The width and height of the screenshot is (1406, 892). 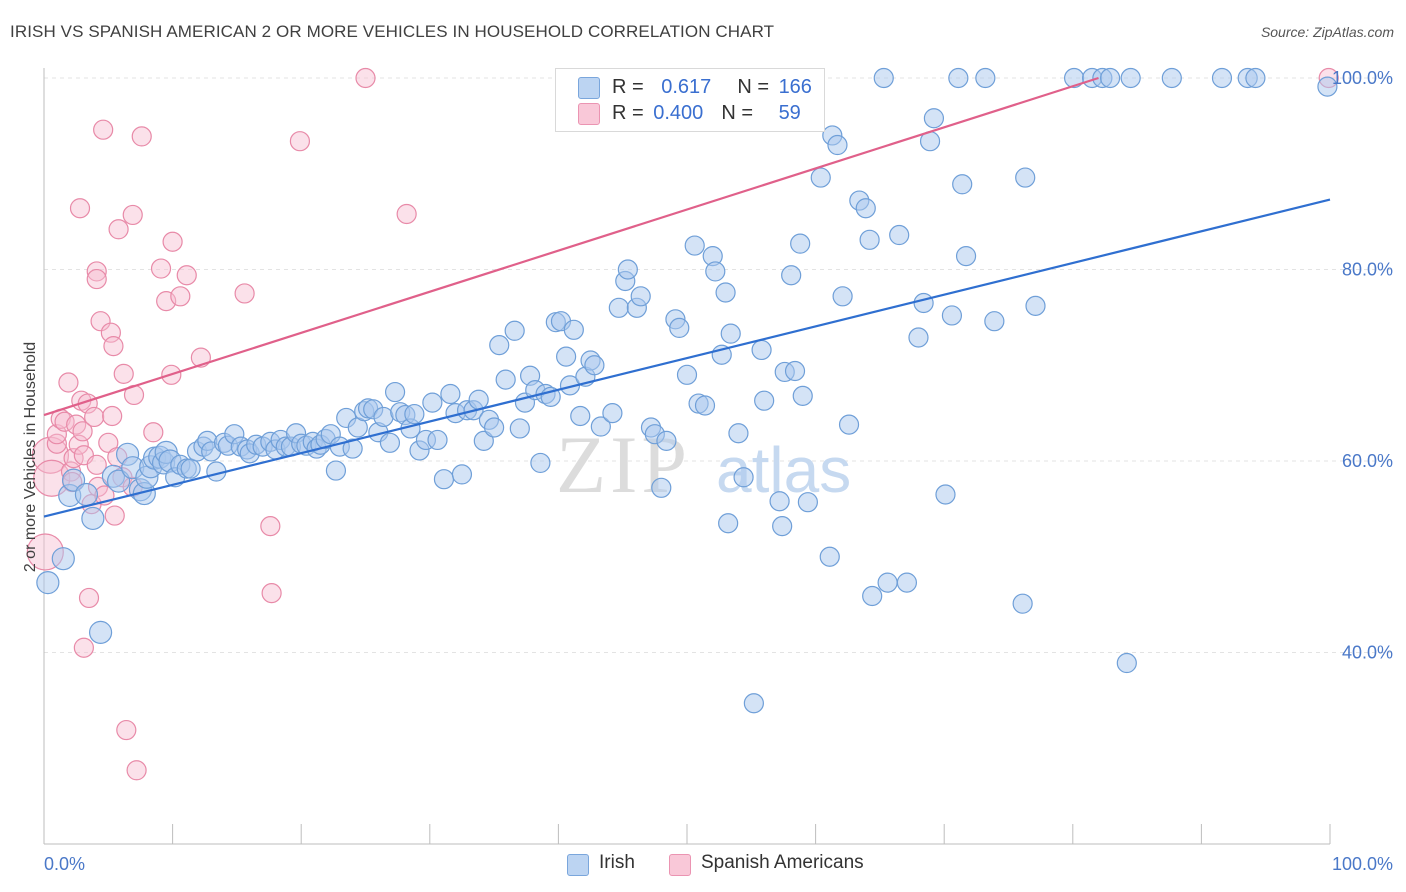 I want to click on x-tick-label-max: 100.0%, so click(x=1362, y=864).